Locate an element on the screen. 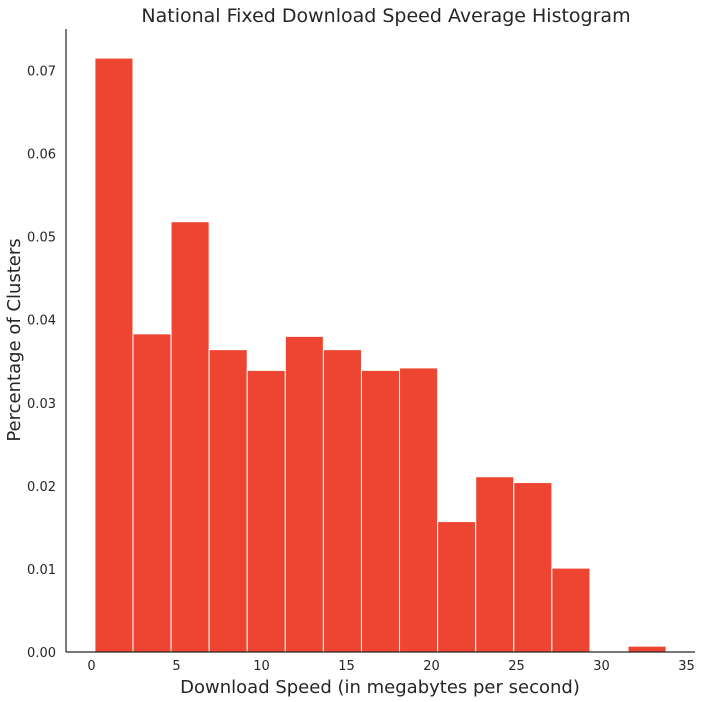 This screenshot has width=702, height=702. y-ticks: 0.00 0.01 0.02 0.03 0.04 0.05 0.06 0.07 is located at coordinates (41, 363).